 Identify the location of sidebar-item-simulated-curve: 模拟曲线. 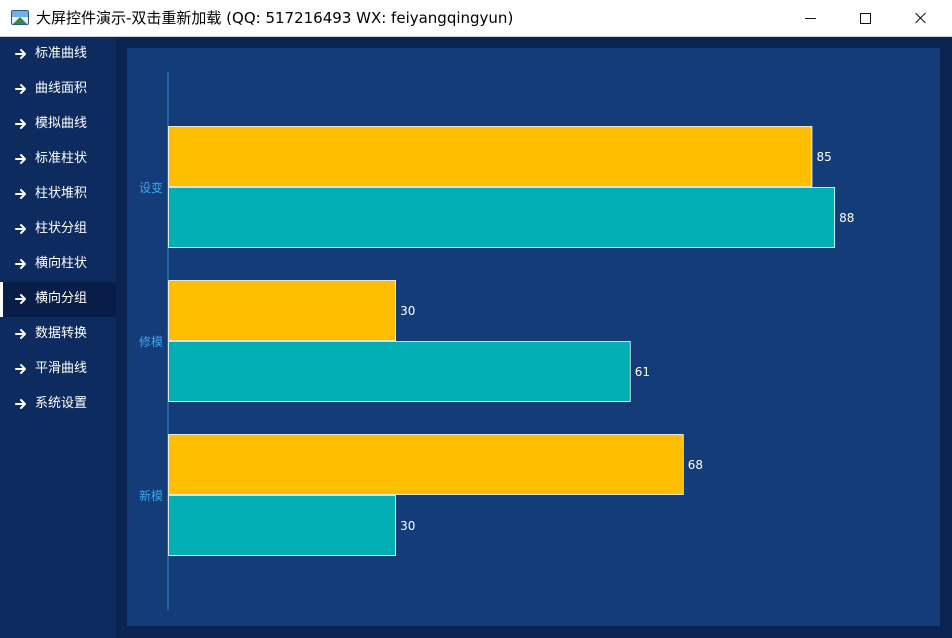
(58, 124).